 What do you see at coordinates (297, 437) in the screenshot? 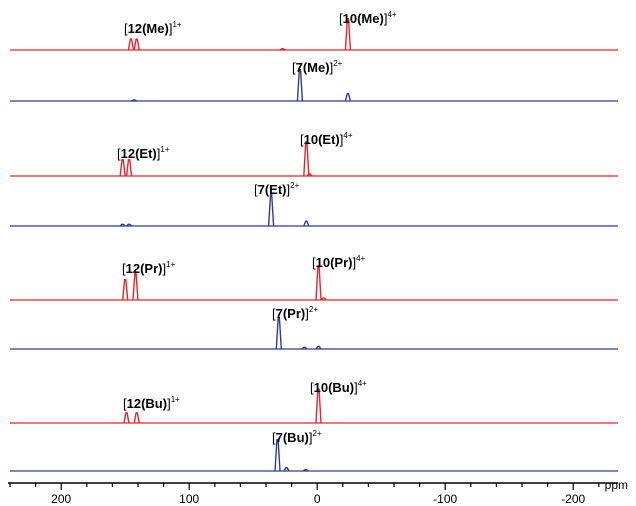
I see `spectrum-label: [7(Bu)]2+` at bounding box center [297, 437].